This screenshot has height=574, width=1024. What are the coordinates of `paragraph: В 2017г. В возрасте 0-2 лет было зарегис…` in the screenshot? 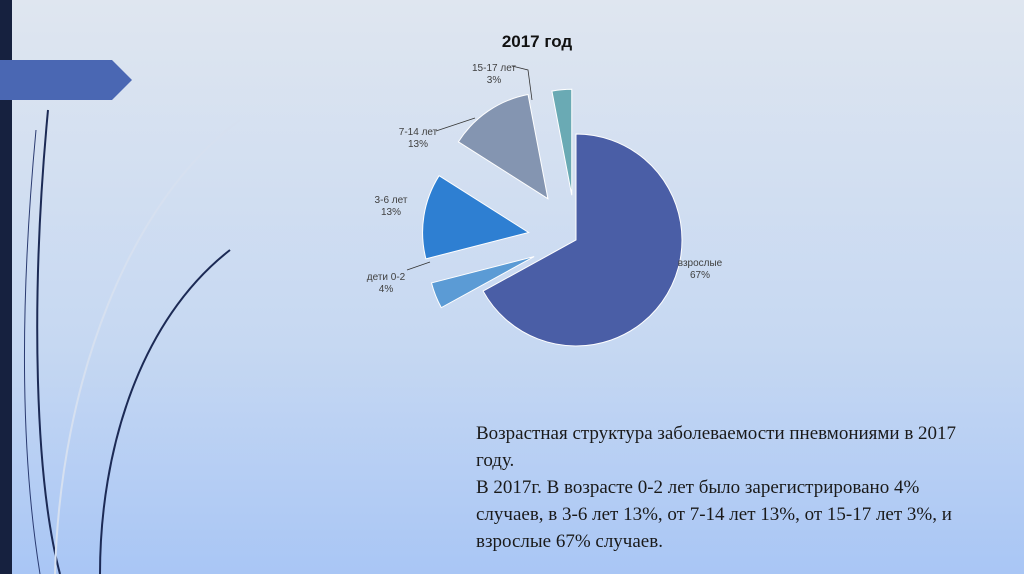 It's located at (714, 514).